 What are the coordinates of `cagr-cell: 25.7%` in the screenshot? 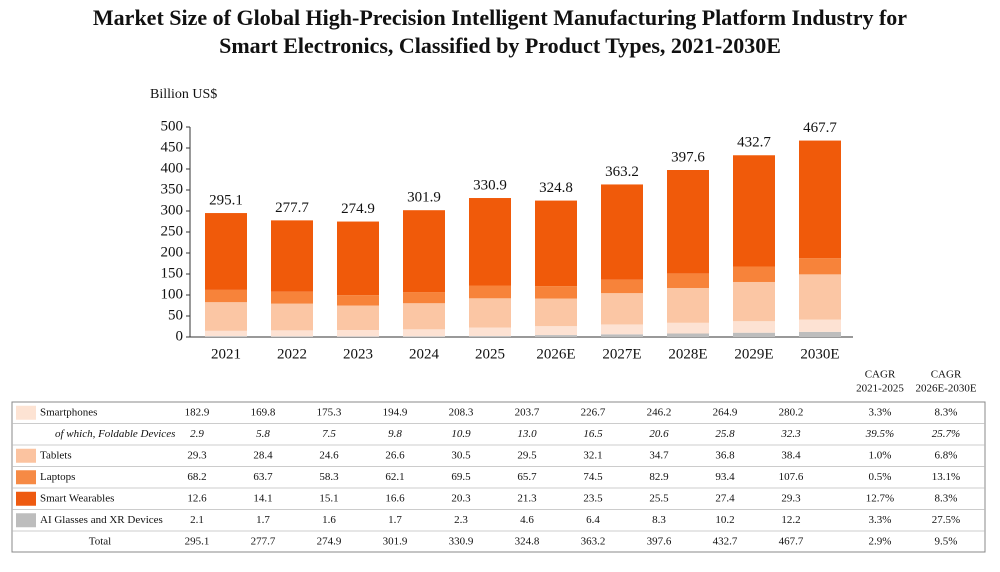 It's located at (946, 434).